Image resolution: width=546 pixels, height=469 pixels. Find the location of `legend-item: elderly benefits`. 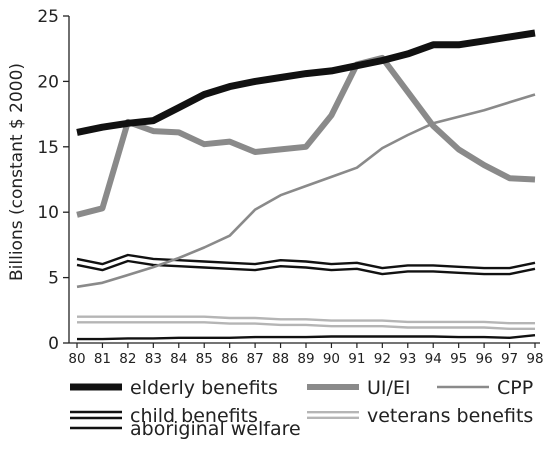

legend-item: elderly benefits is located at coordinates (174, 388).